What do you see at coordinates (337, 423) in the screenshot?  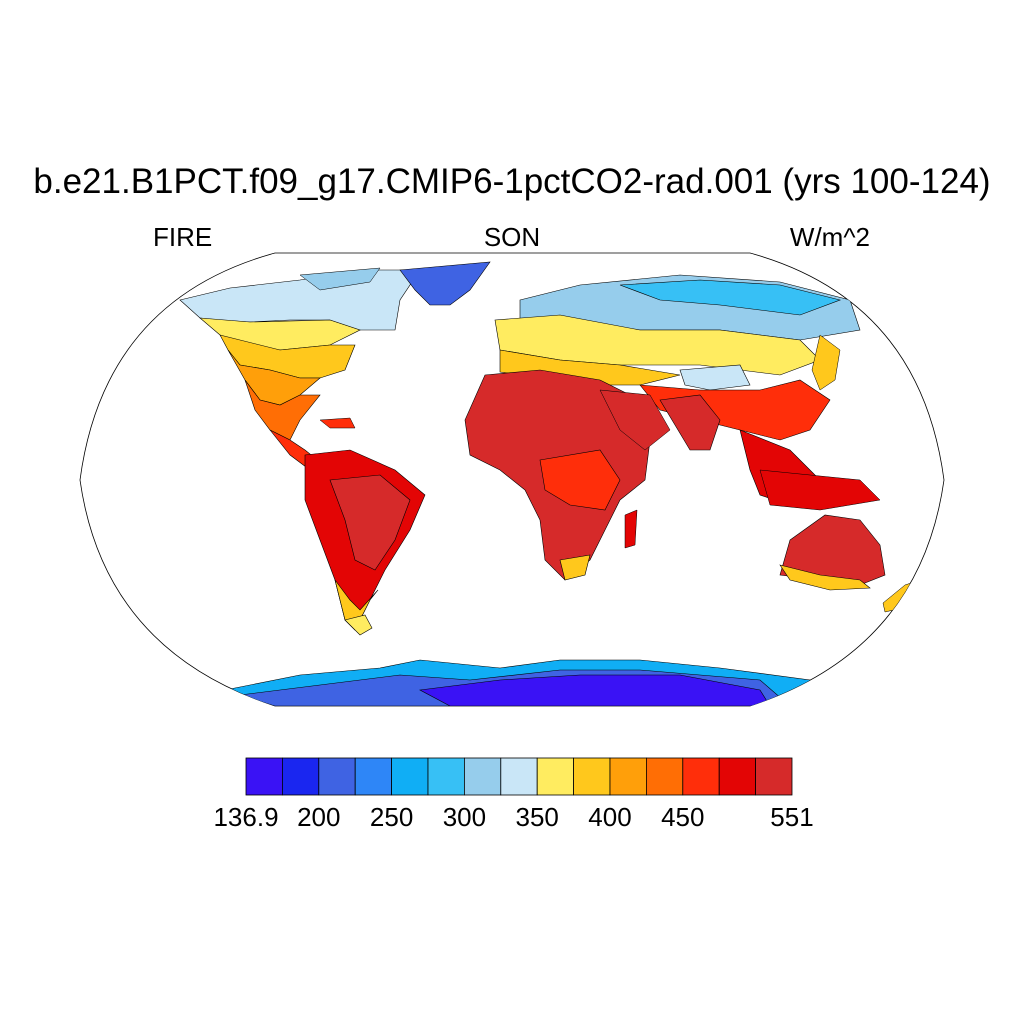 I see `caribbean` at bounding box center [337, 423].